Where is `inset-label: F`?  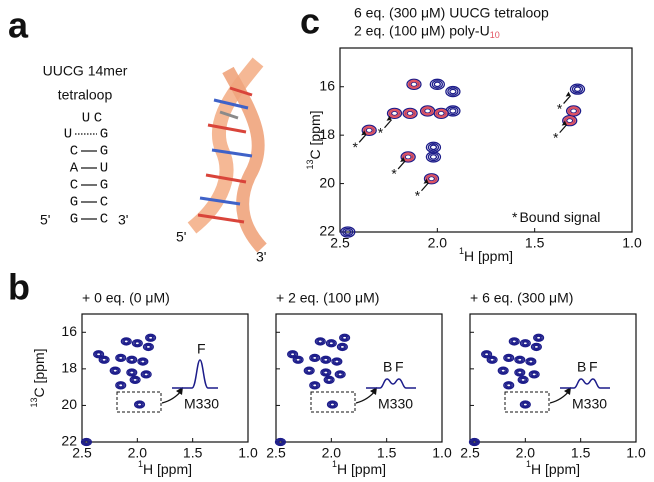
inset-label: F is located at coordinates (399, 367).